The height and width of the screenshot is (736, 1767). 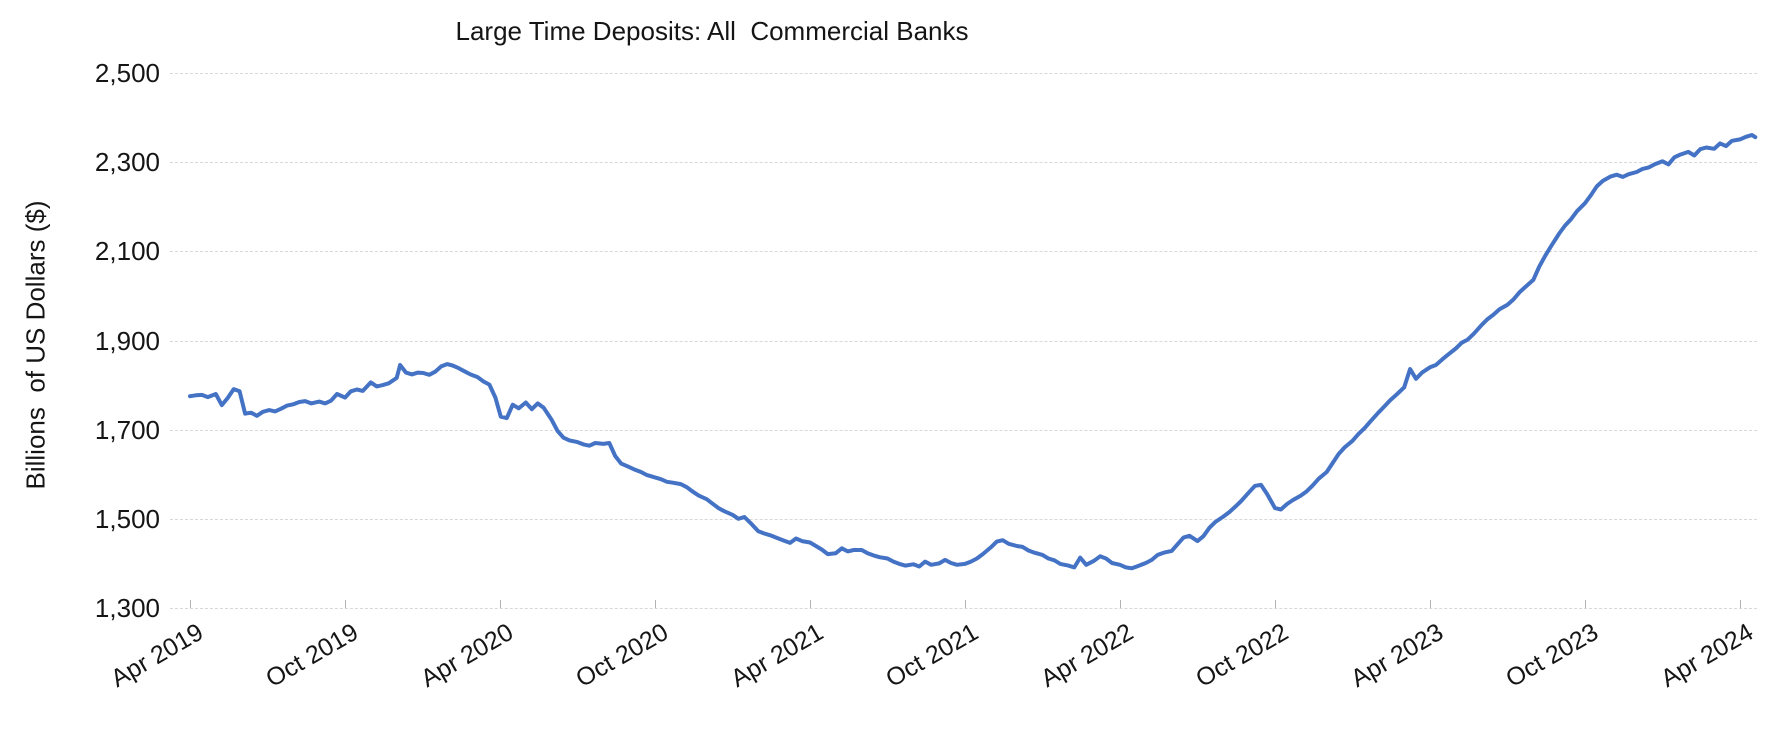 I want to click on x-tick-label: Oct 2022, so click(x=1242, y=655).